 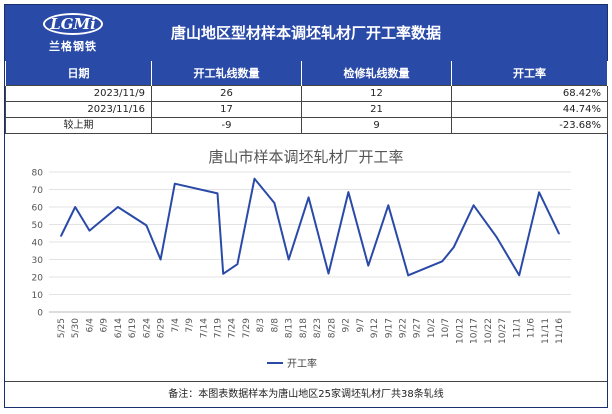 I want to click on table-row: 较上期 -9 9 -23.68%, so click(x=306, y=125).